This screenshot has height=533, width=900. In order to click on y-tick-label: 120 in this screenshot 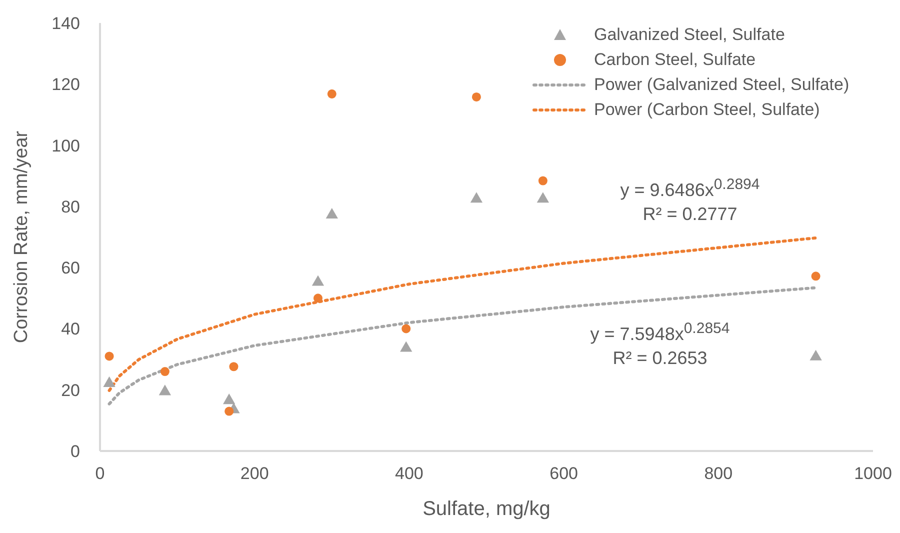, I will do `click(66, 84)`.